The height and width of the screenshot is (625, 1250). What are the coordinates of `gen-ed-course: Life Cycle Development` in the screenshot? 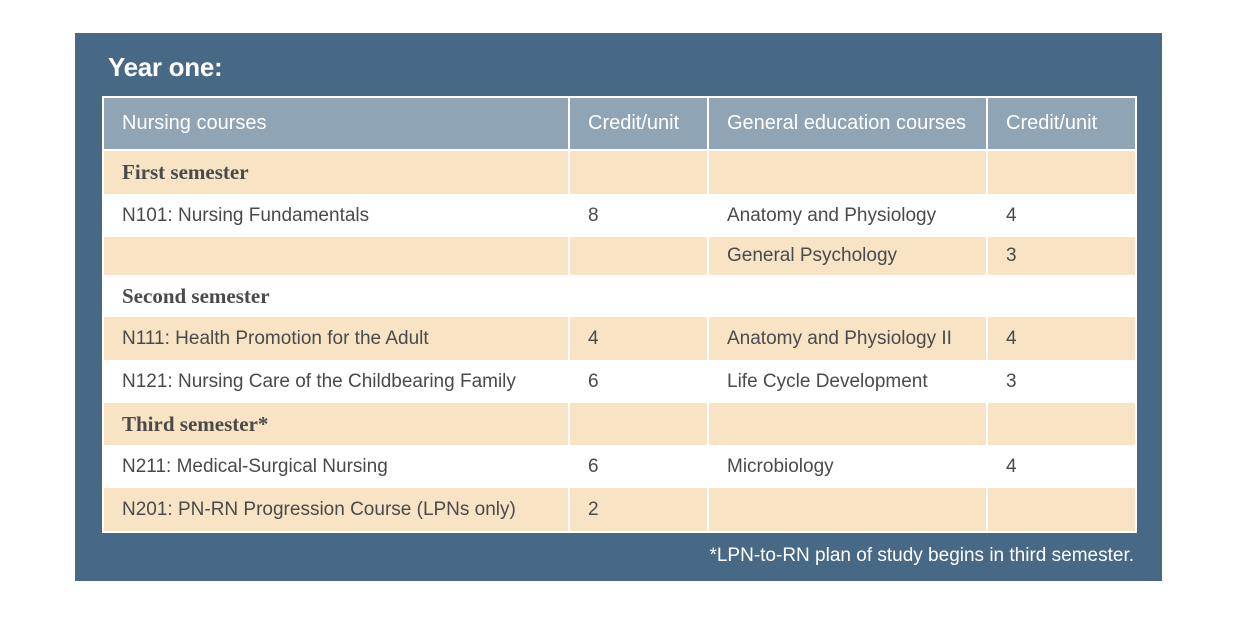 It's located at (848, 381).